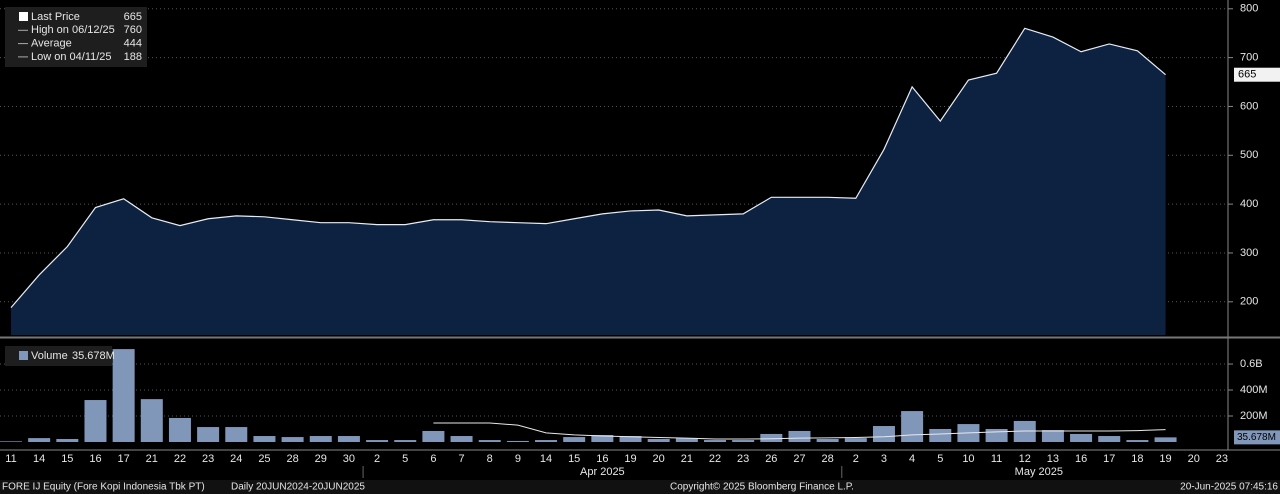 This screenshot has width=1280, height=494. Describe the element at coordinates (1109, 459) in the screenshot. I see `x-tick-label: 17` at that location.